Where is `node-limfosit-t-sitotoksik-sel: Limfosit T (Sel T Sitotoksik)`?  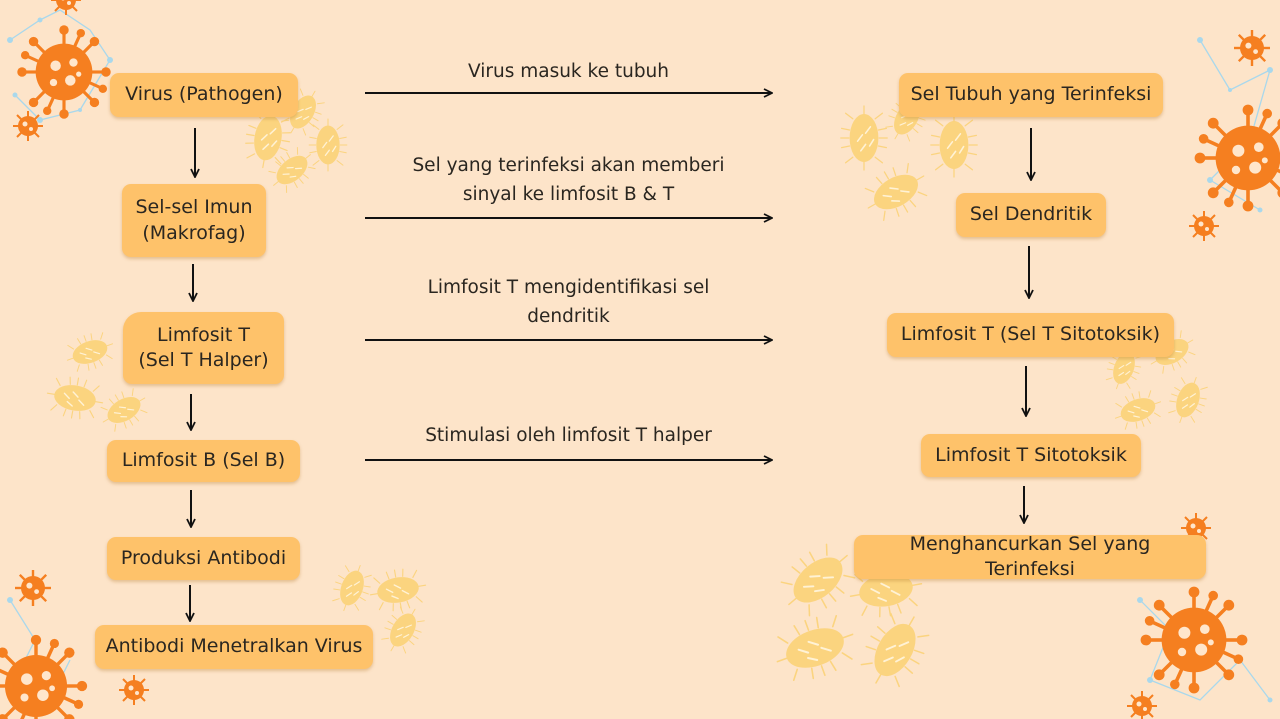
node-limfosit-t-sitotoksik-sel: Limfosit T (Sel T Sitotoksik) is located at coordinates (1030, 335).